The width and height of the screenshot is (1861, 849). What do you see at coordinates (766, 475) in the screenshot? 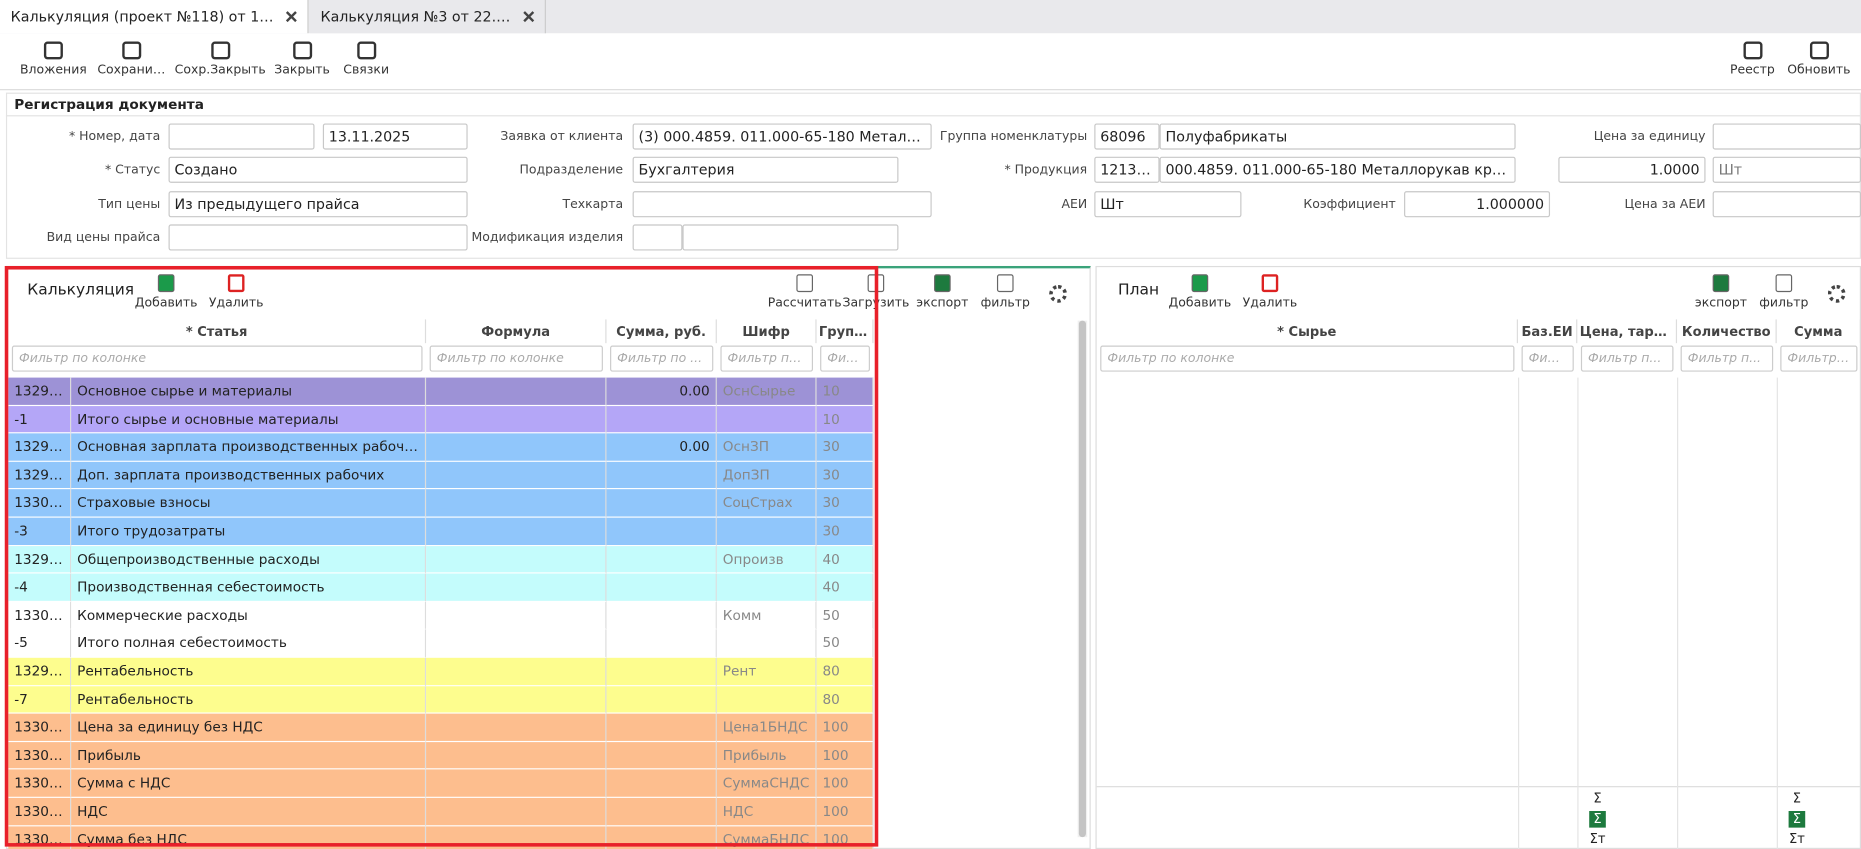
I see `grid-cell: ДопЗП` at bounding box center [766, 475].